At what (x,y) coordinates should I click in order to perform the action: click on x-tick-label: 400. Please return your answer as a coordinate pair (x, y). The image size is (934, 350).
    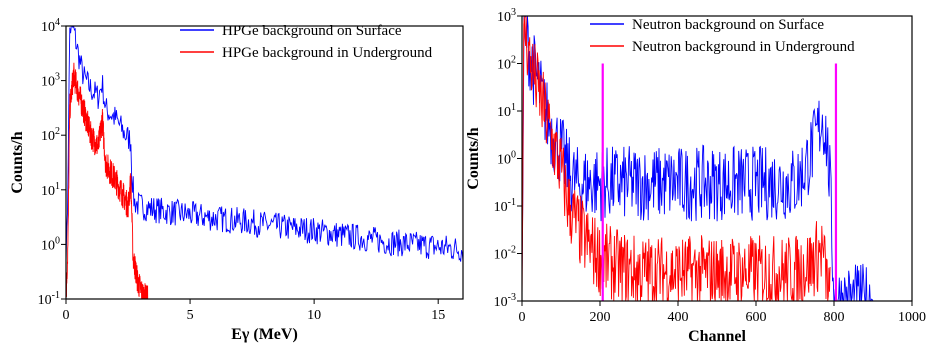
    Looking at the image, I should click on (678, 317).